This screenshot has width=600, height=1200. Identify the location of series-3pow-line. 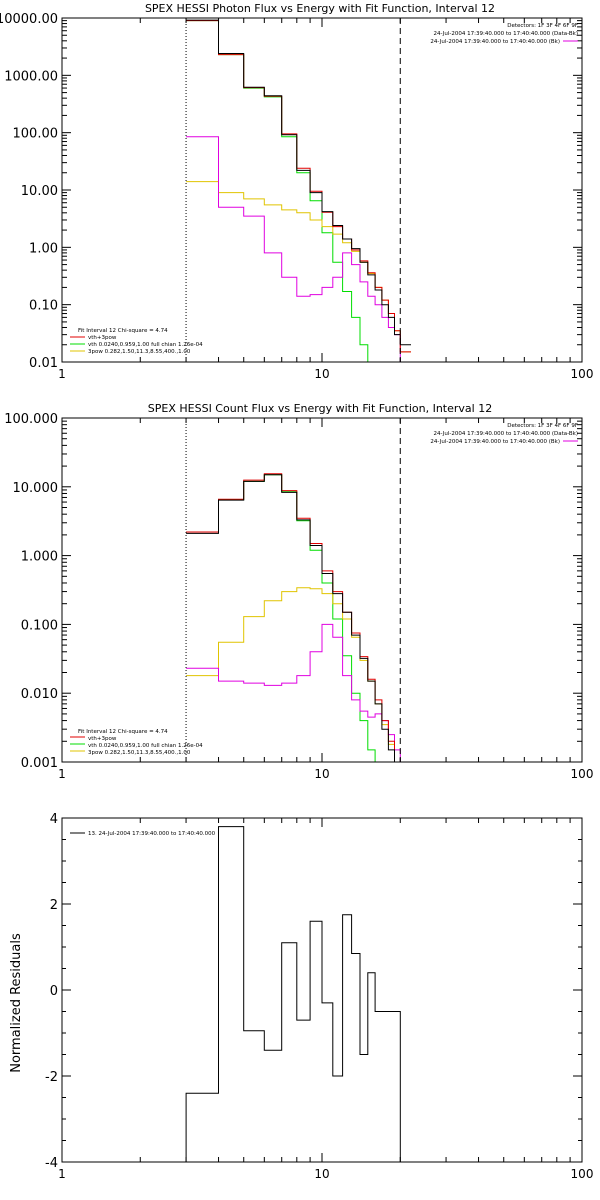
(298, 674).